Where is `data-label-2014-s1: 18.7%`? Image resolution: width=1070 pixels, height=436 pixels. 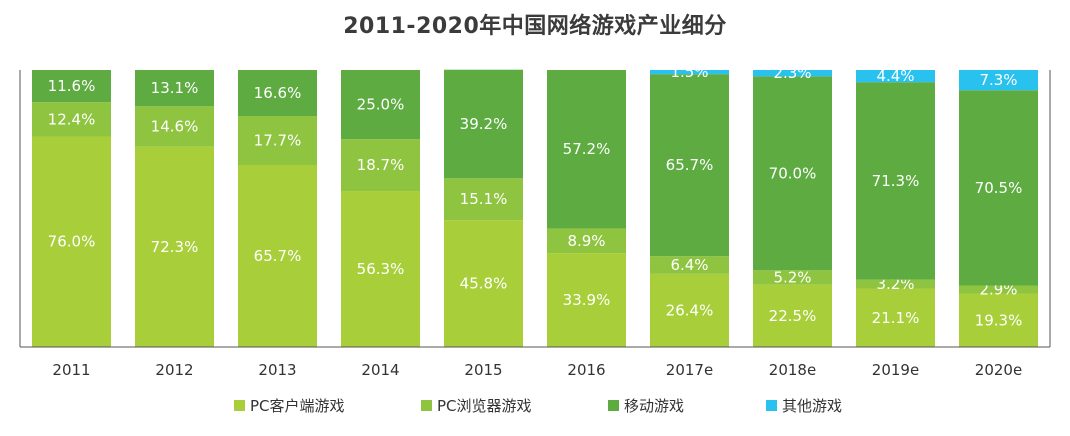
data-label-2014-s1: 18.7% is located at coordinates (381, 165).